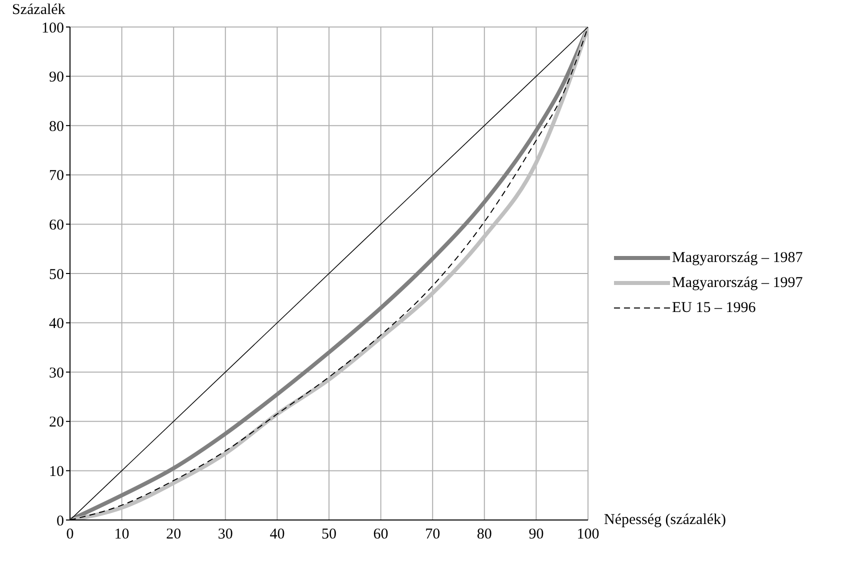  I want to click on y-tick-label: 50, so click(56, 274).